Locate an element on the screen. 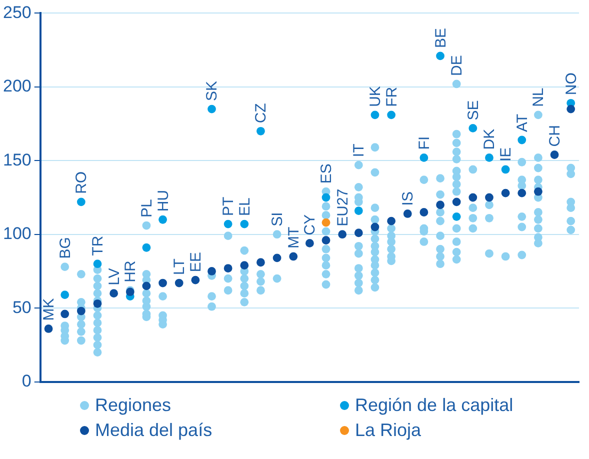 The image size is (589, 459). legend-label: La Rioja is located at coordinates (388, 430).